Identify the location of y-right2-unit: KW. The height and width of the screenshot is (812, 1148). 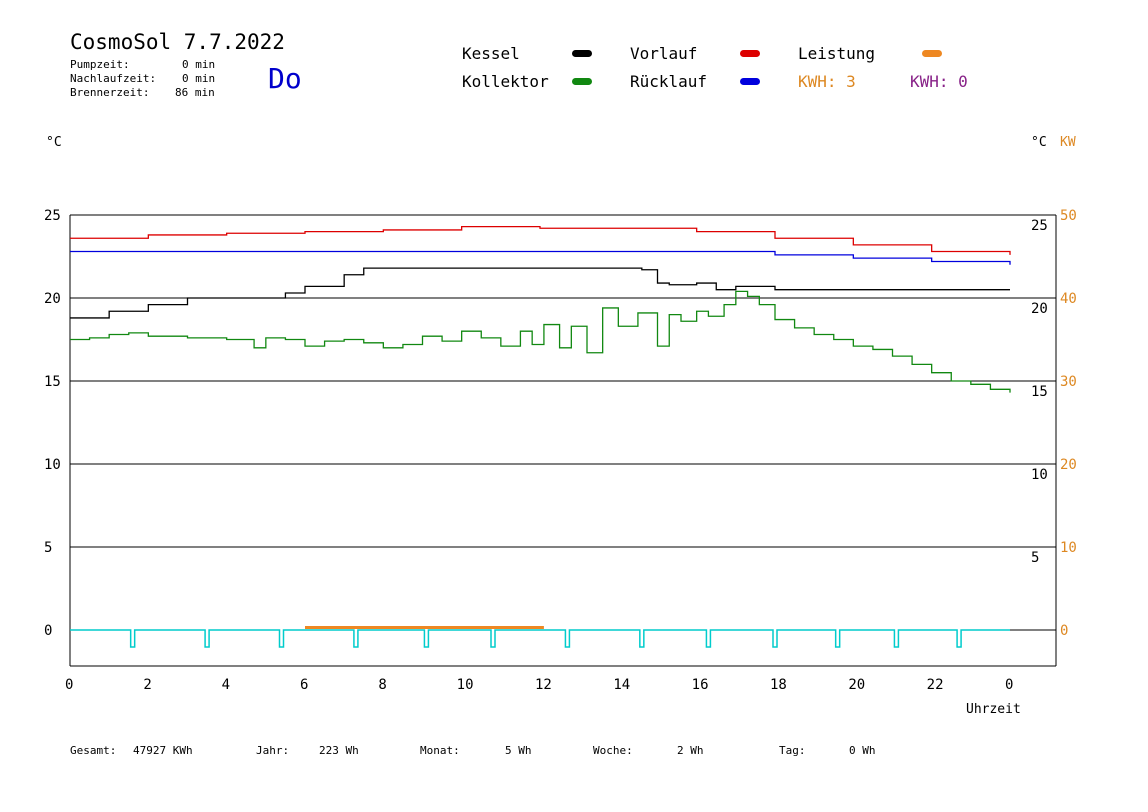
(1068, 142).